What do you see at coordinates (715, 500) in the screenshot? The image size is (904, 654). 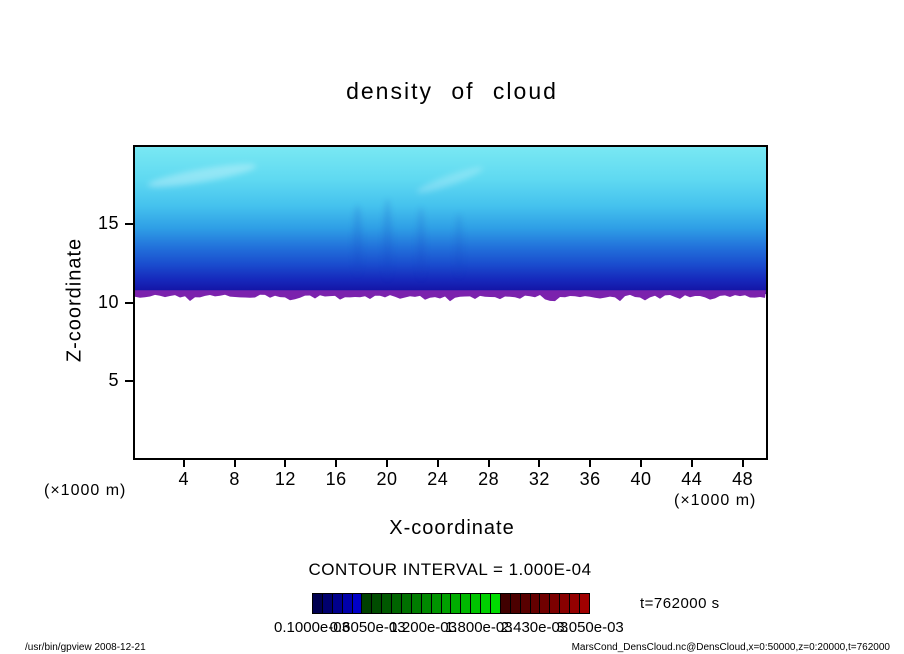 I see `x-axis-unit: (×1000 m)` at bounding box center [715, 500].